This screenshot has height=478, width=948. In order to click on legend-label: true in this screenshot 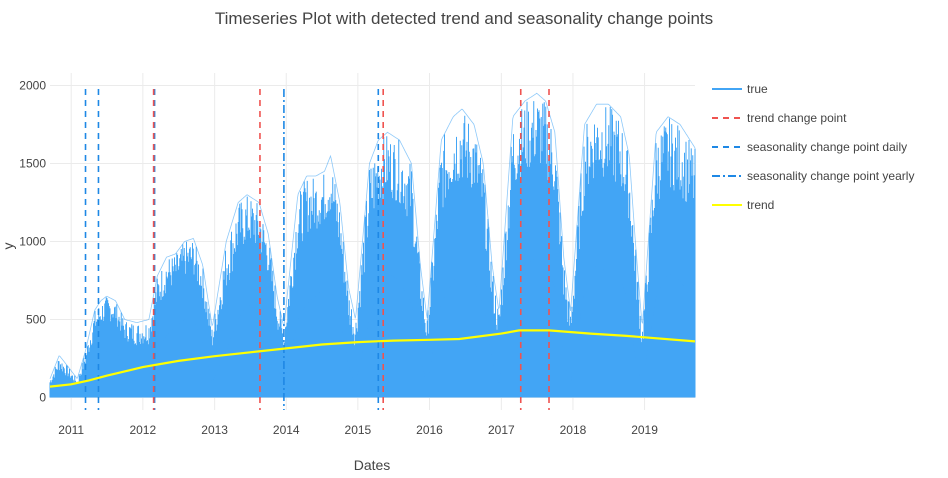, I will do `click(757, 89)`.